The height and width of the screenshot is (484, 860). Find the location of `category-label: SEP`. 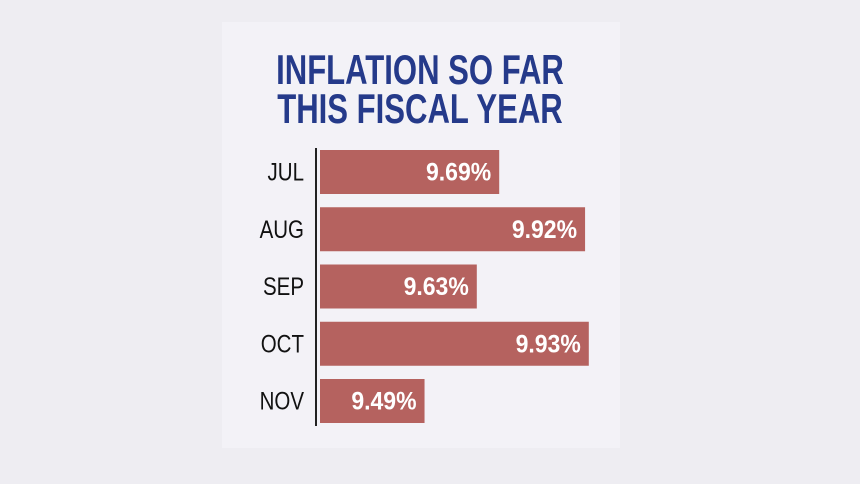

category-label: SEP is located at coordinates (283, 286).